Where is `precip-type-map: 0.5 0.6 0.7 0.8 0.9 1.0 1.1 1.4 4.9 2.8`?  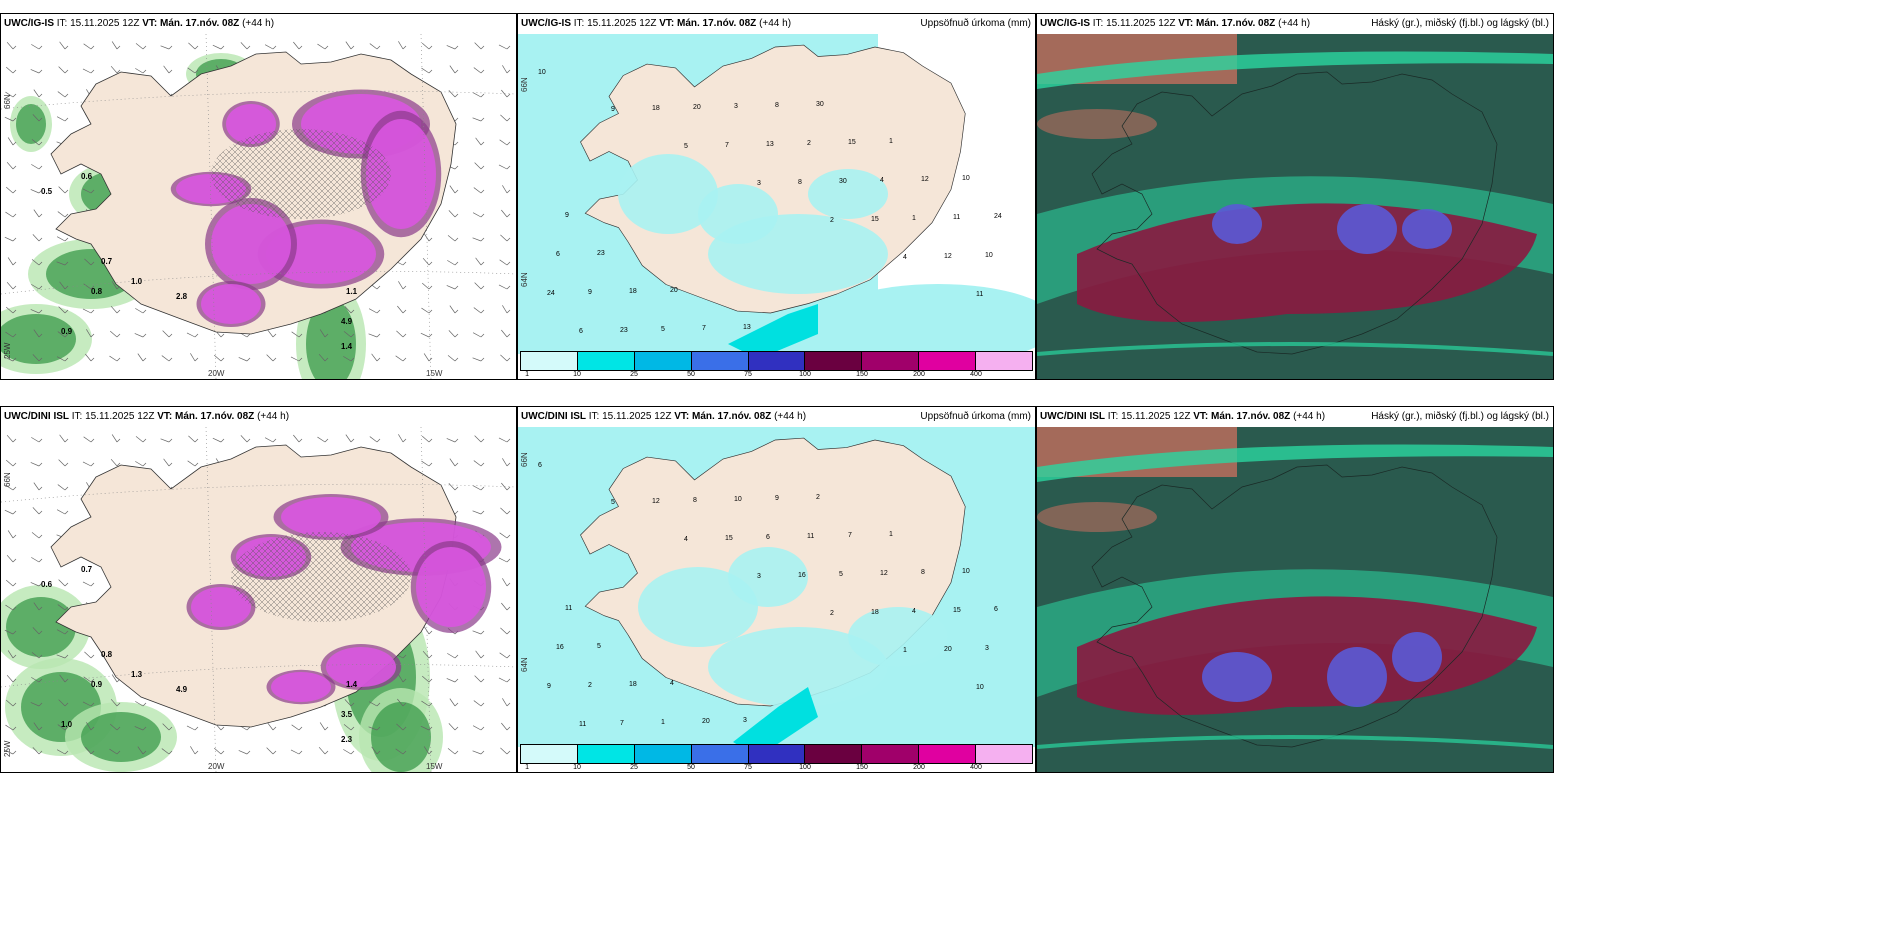
precip-type-map: 0.5 0.6 0.7 0.8 0.9 1.0 1.1 1.4 4.9 2.8 is located at coordinates (258, 196).